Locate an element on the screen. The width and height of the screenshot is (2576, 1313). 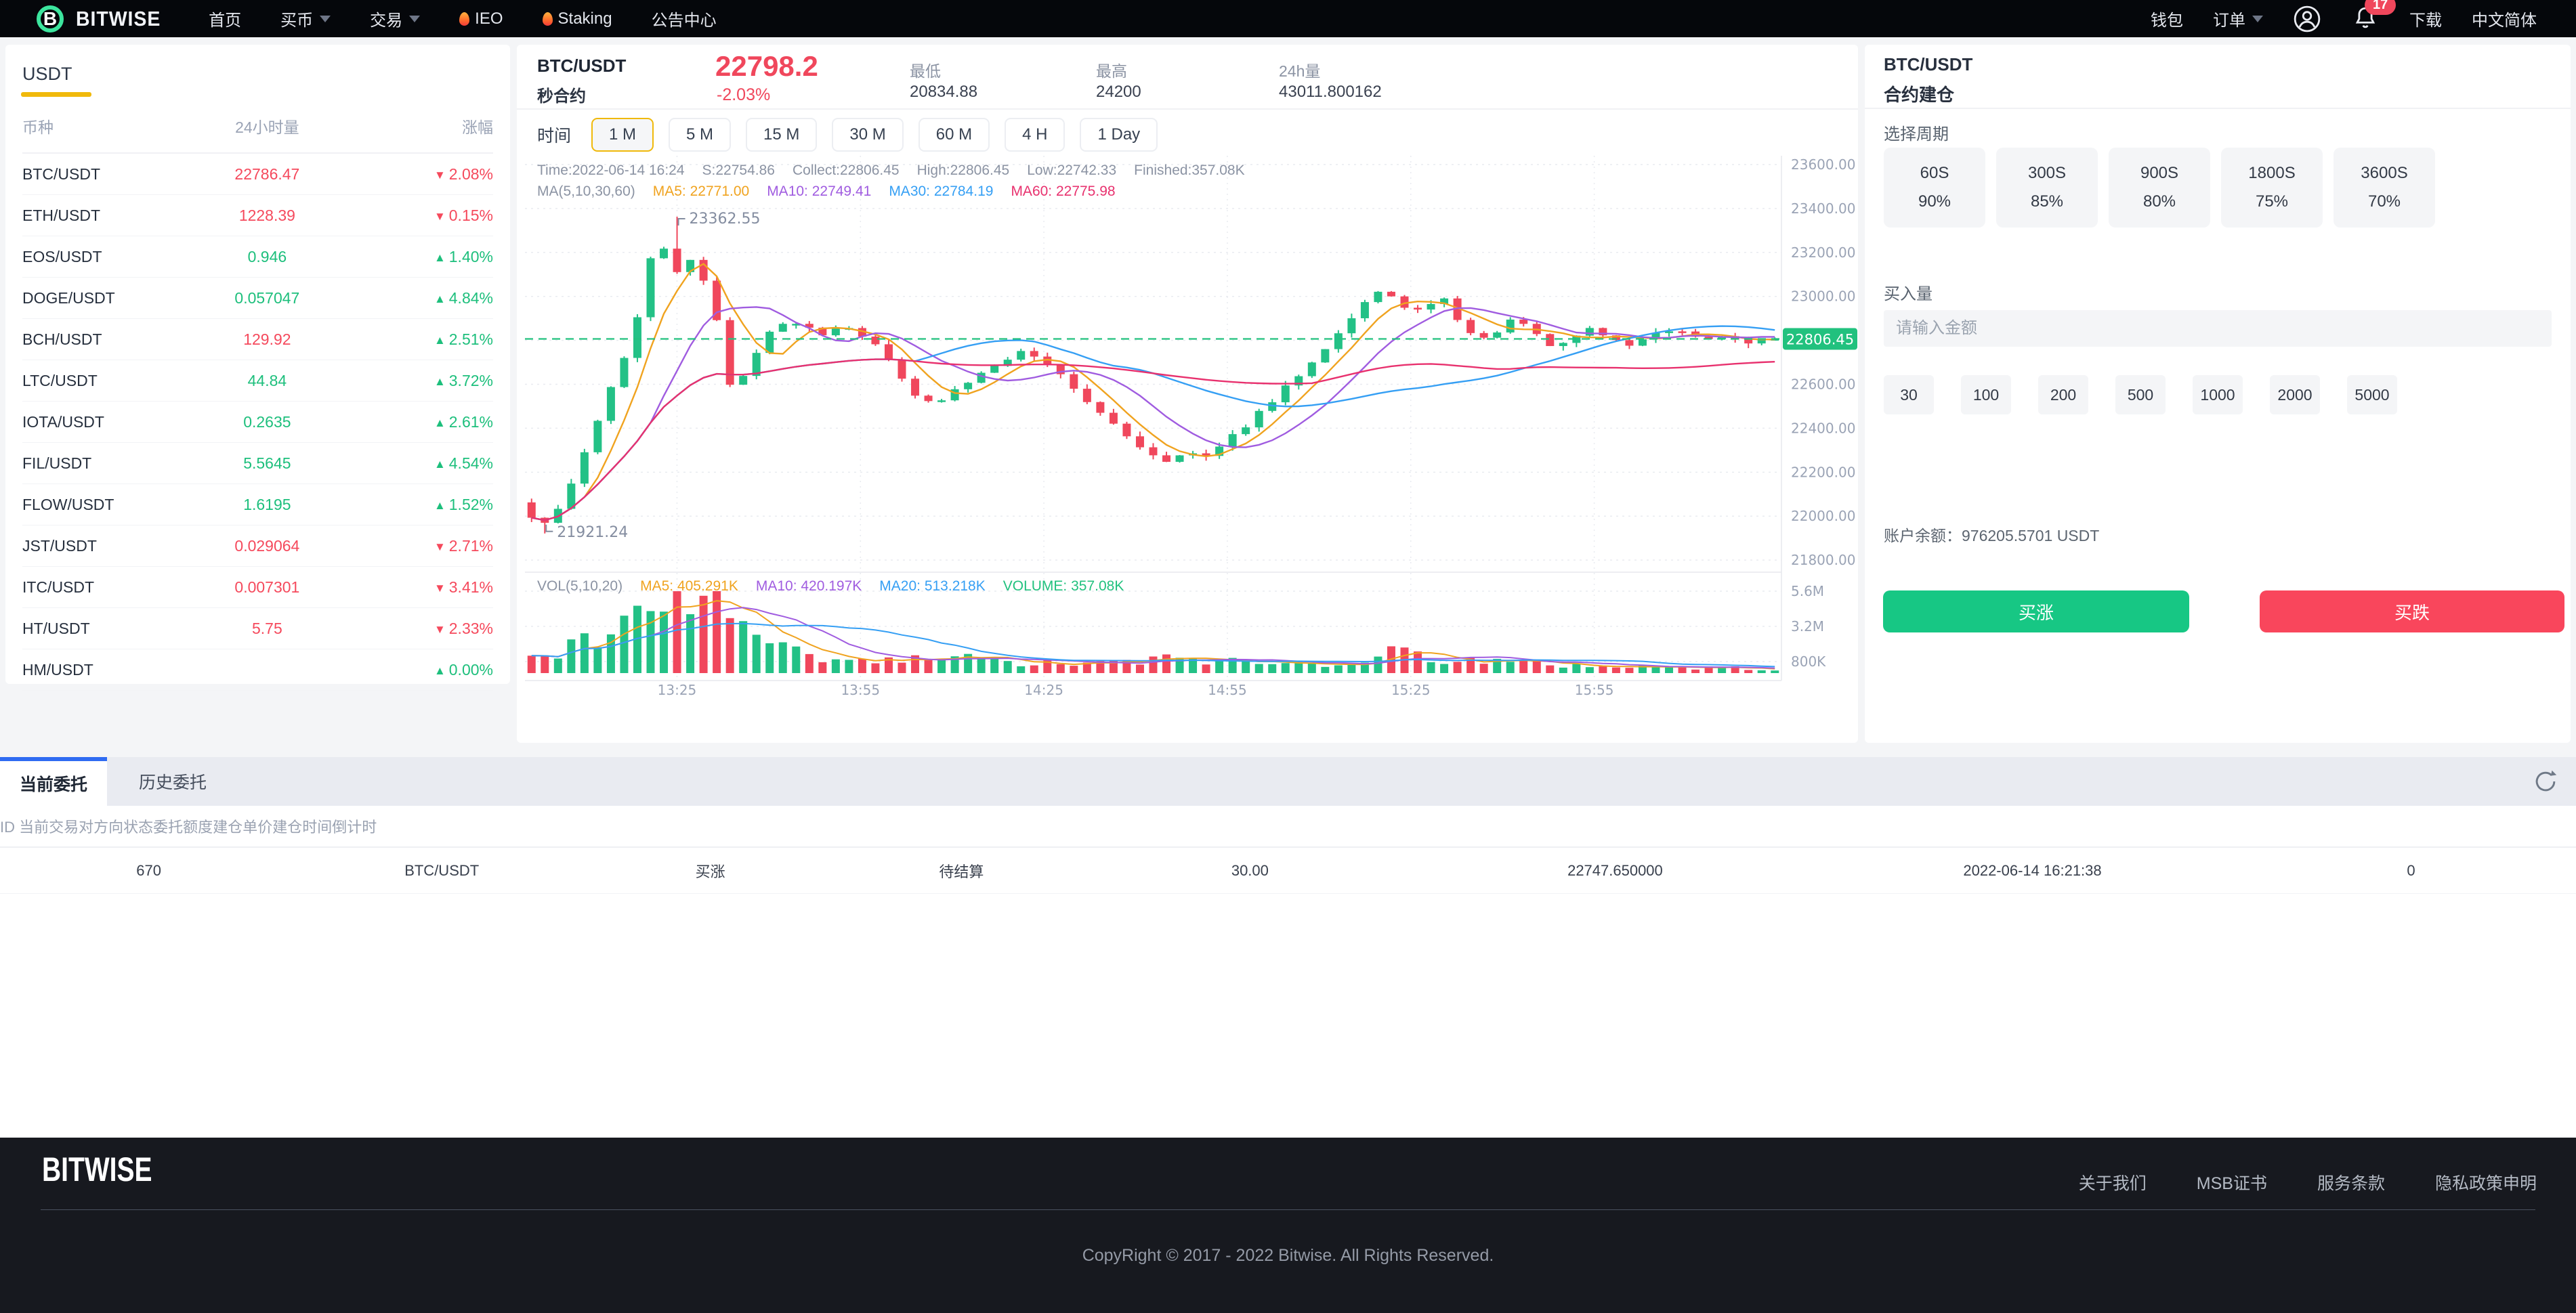
market-row: ITC/USDT 0.007301 ▼ 3.41% is located at coordinates (257, 587).